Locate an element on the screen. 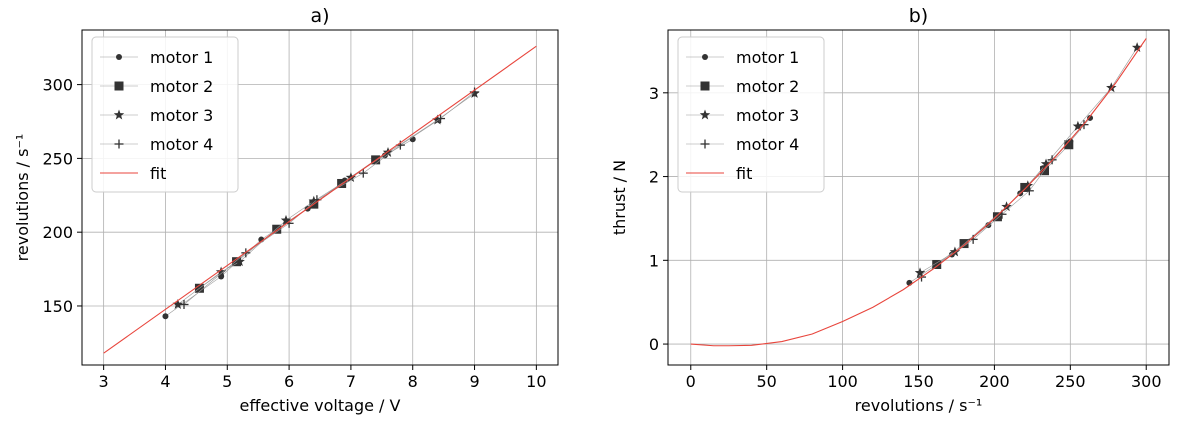 This screenshot has height=424, width=1179. x-axis-label: revolutions / s⁻¹ is located at coordinates (919, 405).